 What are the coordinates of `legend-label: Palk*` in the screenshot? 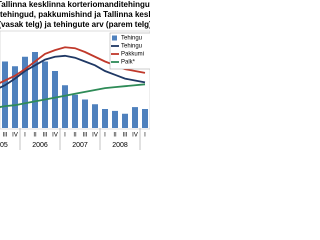 It's located at (128, 63).